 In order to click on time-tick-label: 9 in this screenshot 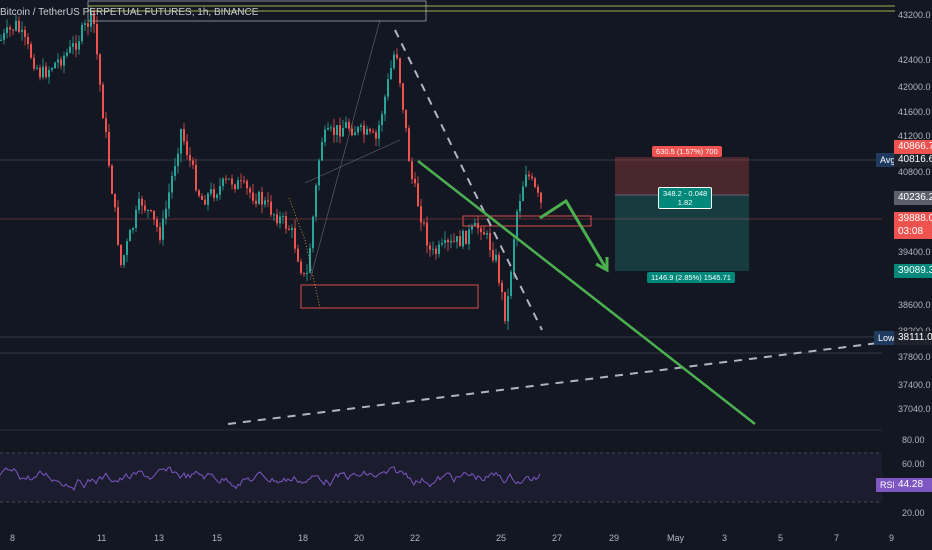, I will do `click(892, 538)`.